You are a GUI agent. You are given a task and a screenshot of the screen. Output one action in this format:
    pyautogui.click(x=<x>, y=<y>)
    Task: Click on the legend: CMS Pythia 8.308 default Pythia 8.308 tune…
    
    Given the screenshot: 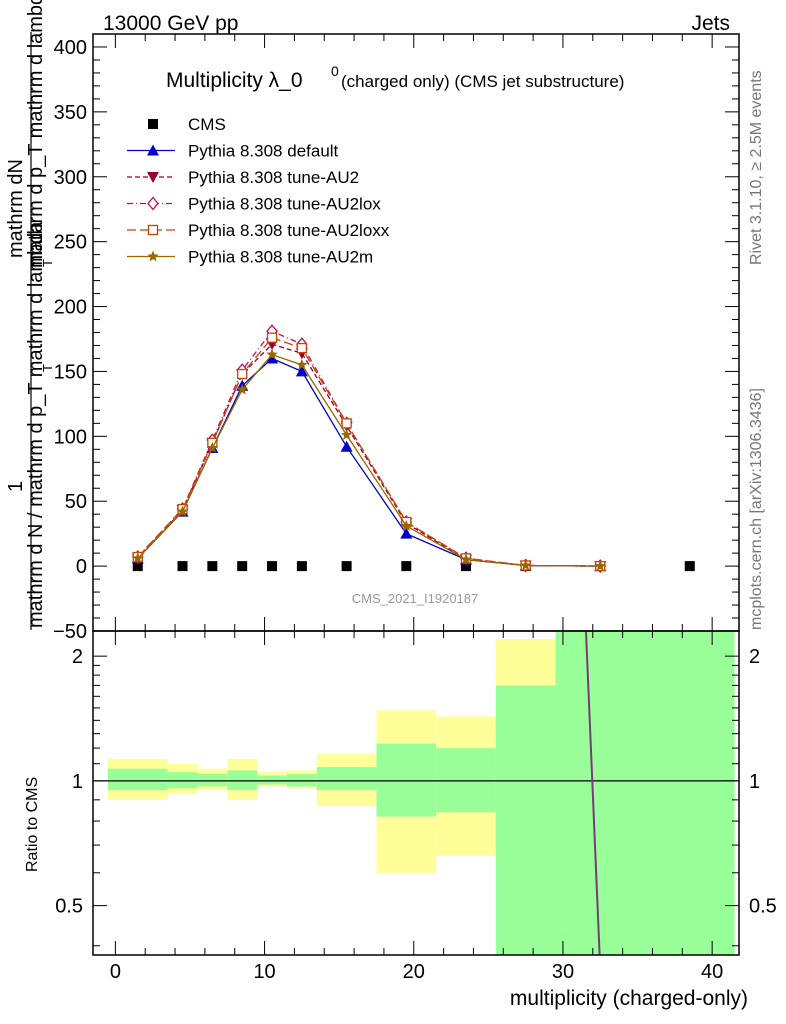 What is the action you would take?
    pyautogui.click(x=258, y=191)
    